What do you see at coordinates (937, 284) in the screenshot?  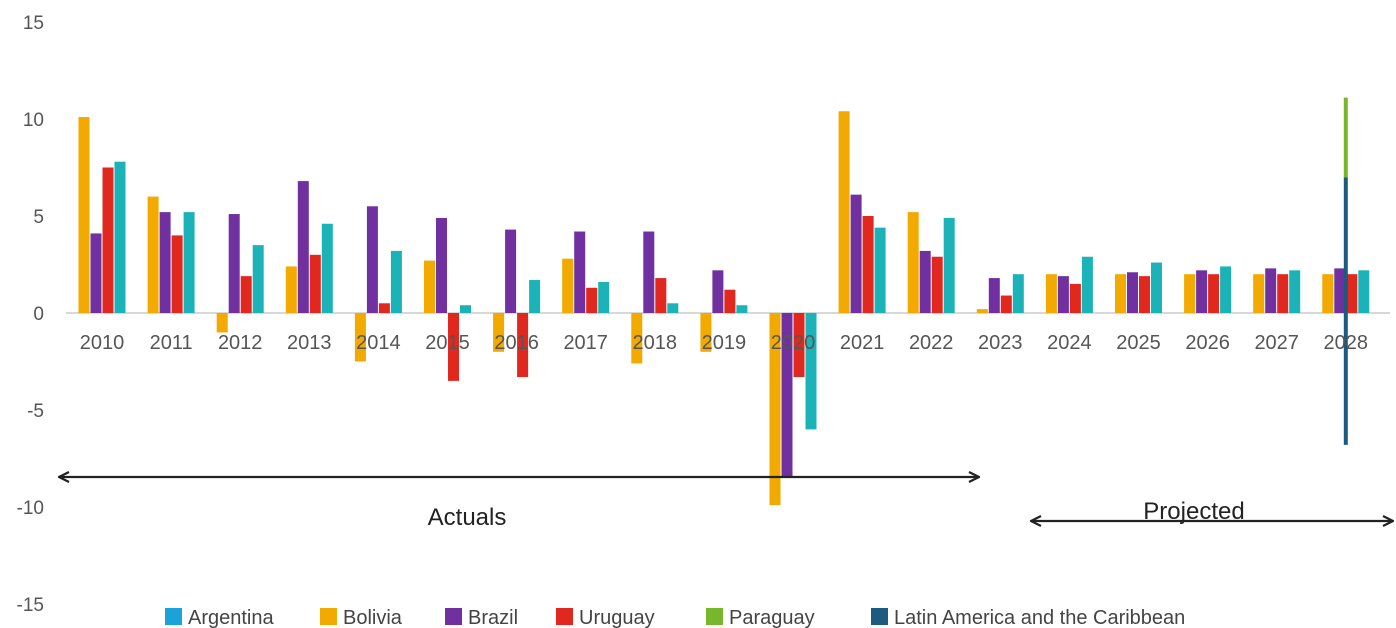 I see `bar-uruguay-2022` at bounding box center [937, 284].